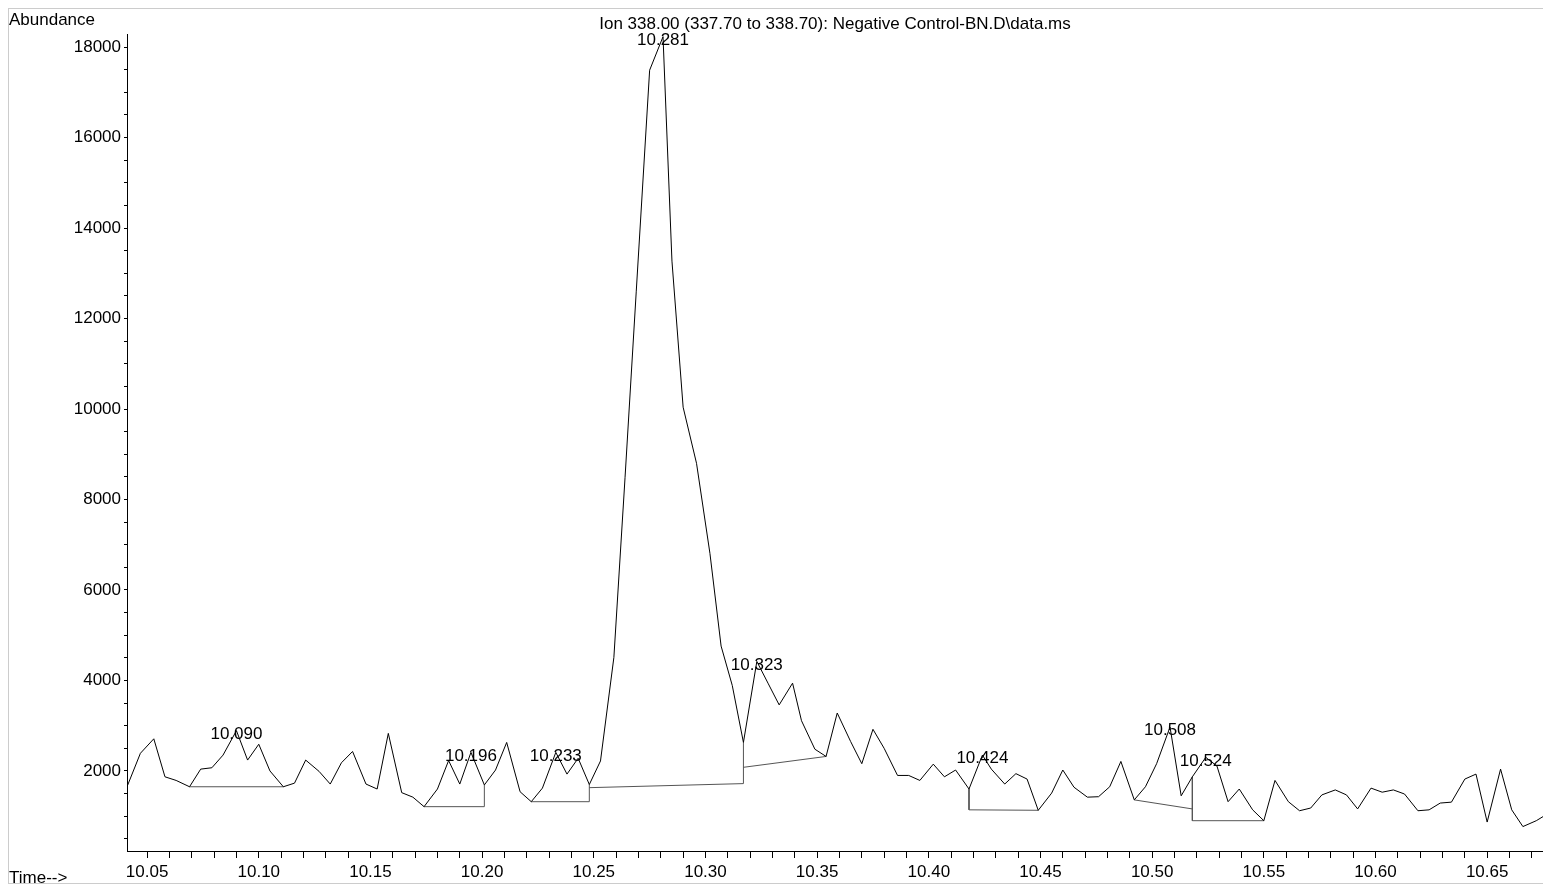 This screenshot has height=888, width=1543. I want to click on y-tick-label: 12000, so click(97, 318).